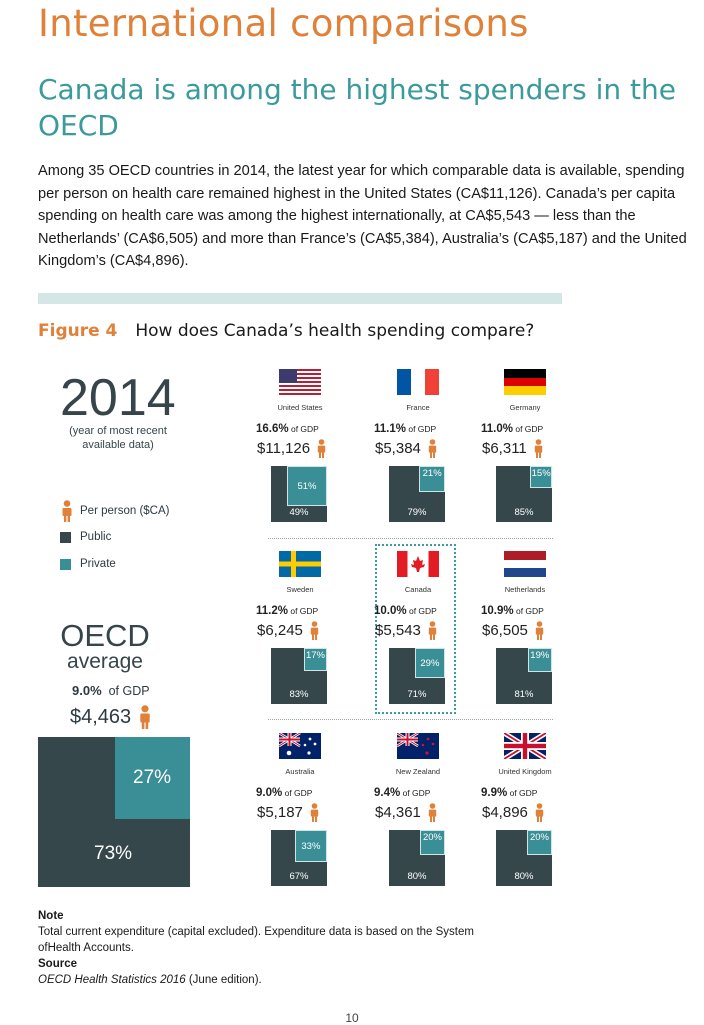 The width and height of the screenshot is (704, 1025). Describe the element at coordinates (524, 512) in the screenshot. I see `public-percent: 85%` at that location.